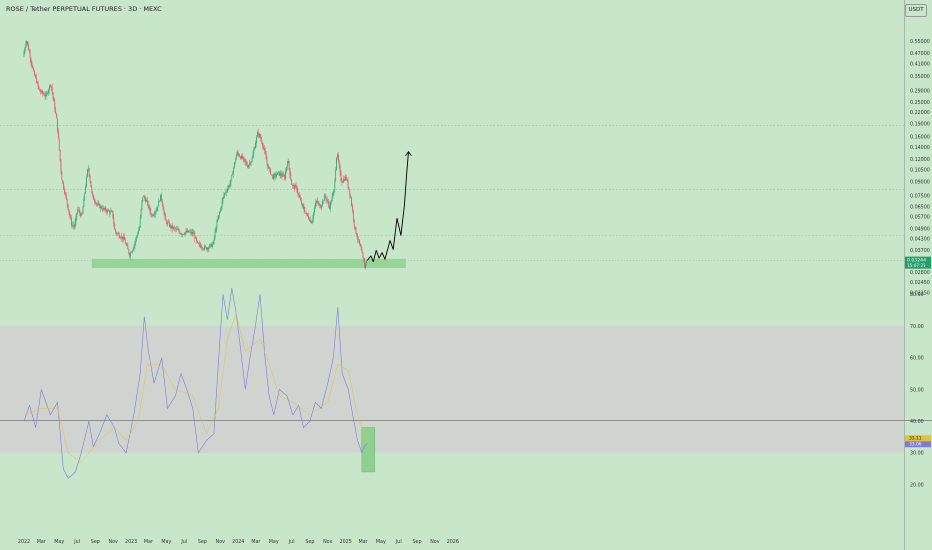 This screenshot has width=932, height=550. Describe the element at coordinates (416, 542) in the screenshot. I see `time-tick-label: Sep` at that location.